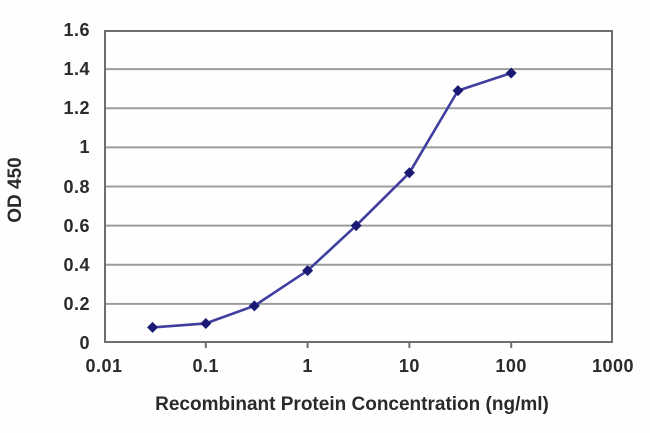 This screenshot has height=433, width=650. I want to click on y-tick-label: 0, so click(84, 343).